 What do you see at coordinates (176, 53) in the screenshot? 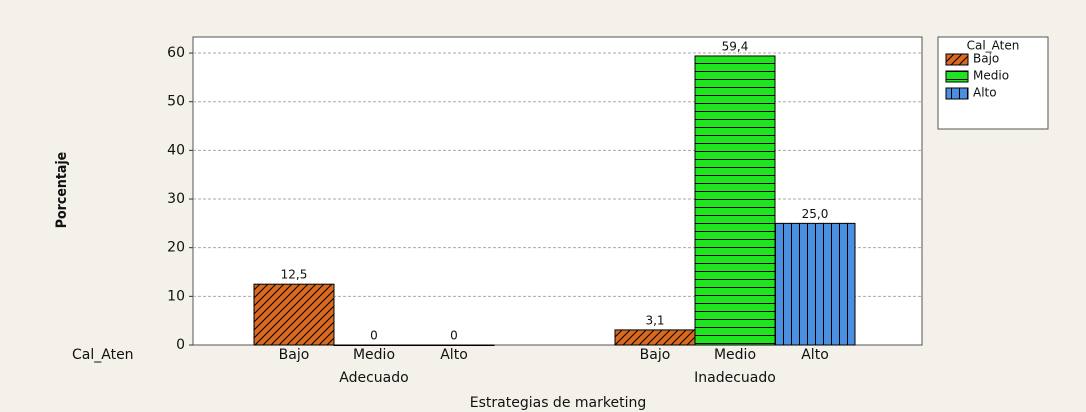
I see `y-tick-label: 60` at bounding box center [176, 53].